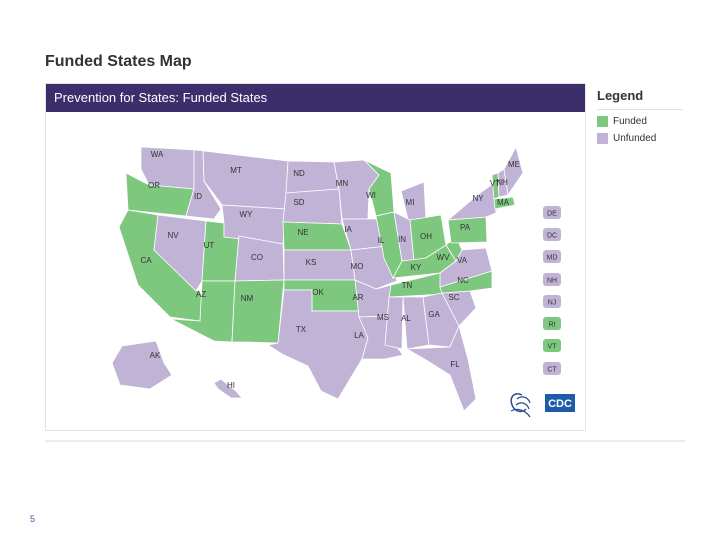 This screenshot has width=720, height=540. What do you see at coordinates (394, 323) in the screenshot?
I see `state-ms` at bounding box center [394, 323].